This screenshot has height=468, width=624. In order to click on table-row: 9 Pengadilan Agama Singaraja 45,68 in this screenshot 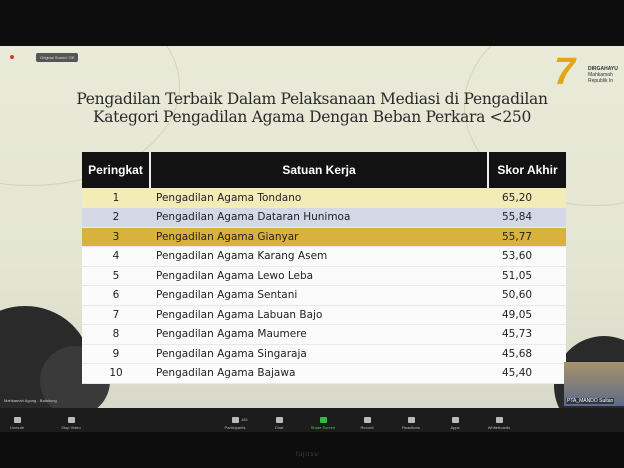, I will do `click(324, 354)`.